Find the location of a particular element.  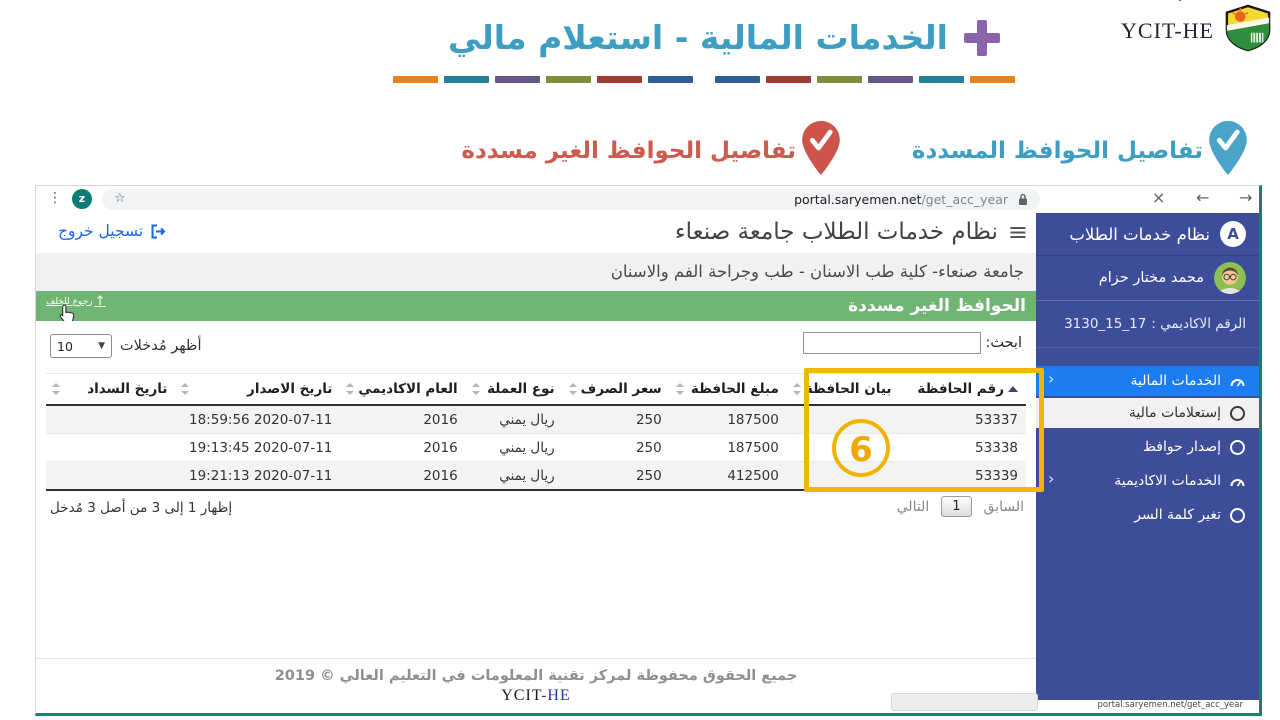

col-academic-year: العام الاكاديمي is located at coordinates (403, 389).